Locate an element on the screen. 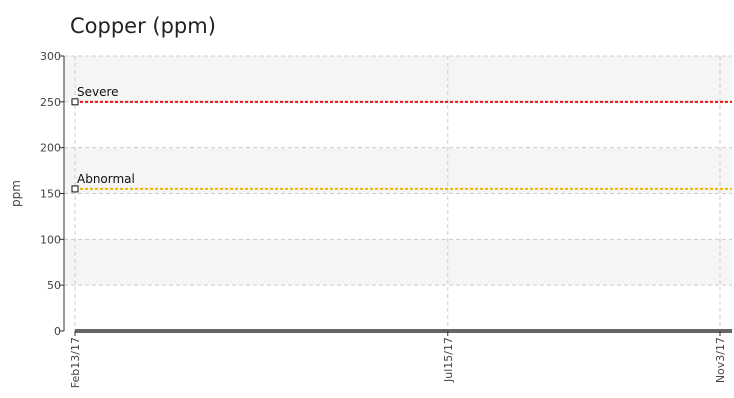 The width and height of the screenshot is (734, 398). x-tick-label: Feb13/17 is located at coordinates (75, 362).